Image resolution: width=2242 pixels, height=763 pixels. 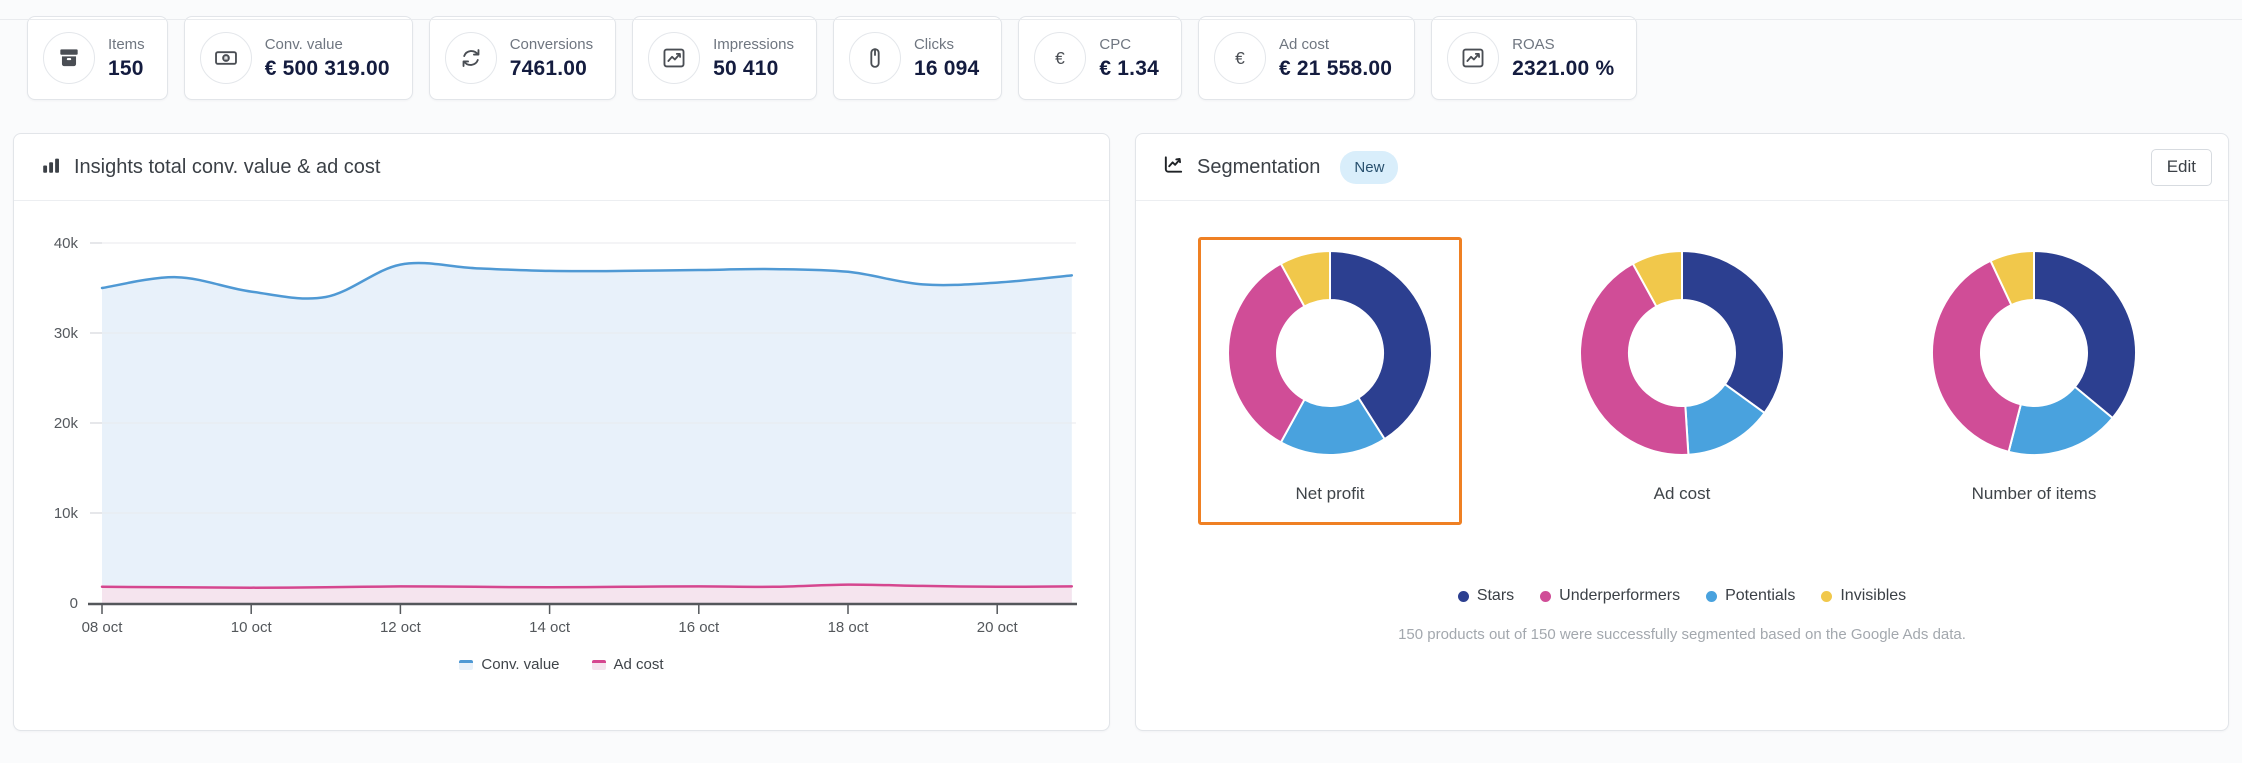 What do you see at coordinates (1563, 68) in the screenshot?
I see `kpi-value: 2321.00 %` at bounding box center [1563, 68].